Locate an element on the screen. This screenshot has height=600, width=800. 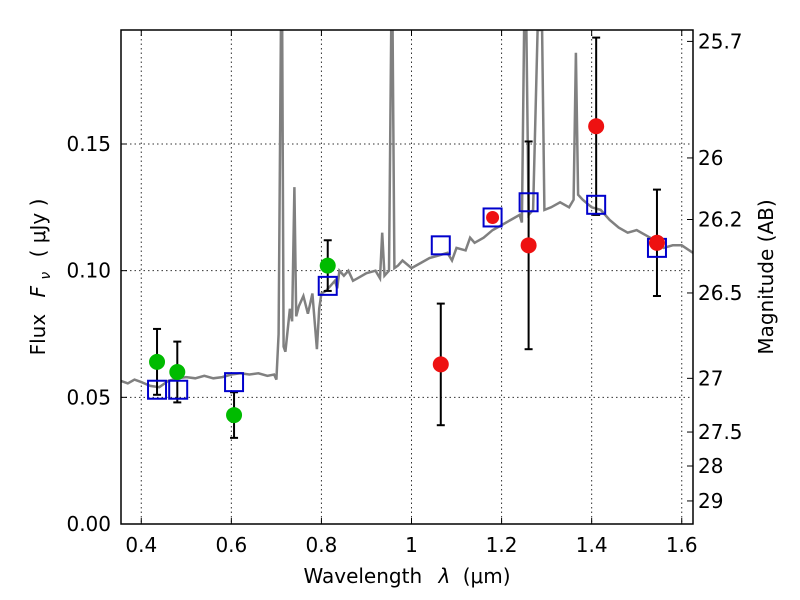
y-tick-label: 0.10 is located at coordinates (88, 271).